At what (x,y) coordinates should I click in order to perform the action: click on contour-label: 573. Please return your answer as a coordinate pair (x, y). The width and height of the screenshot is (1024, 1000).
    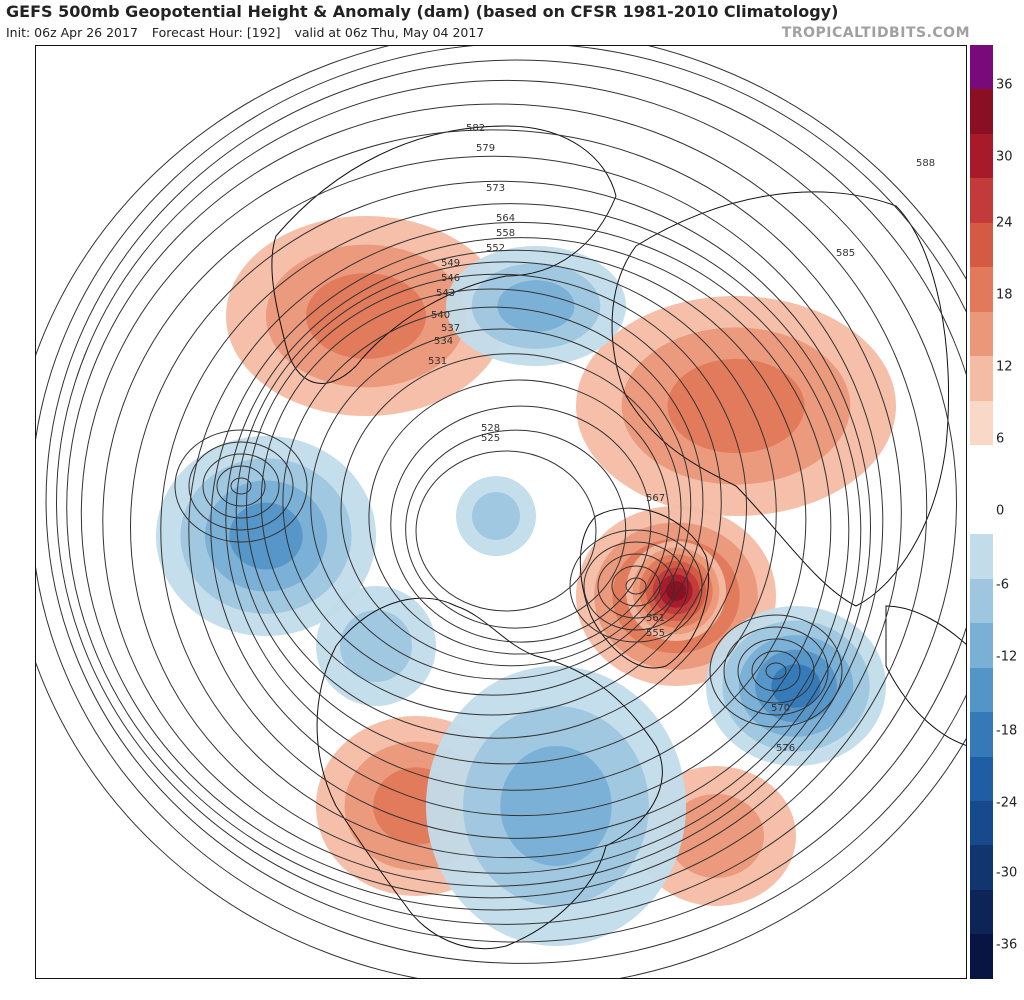
    Looking at the image, I should click on (495, 188).